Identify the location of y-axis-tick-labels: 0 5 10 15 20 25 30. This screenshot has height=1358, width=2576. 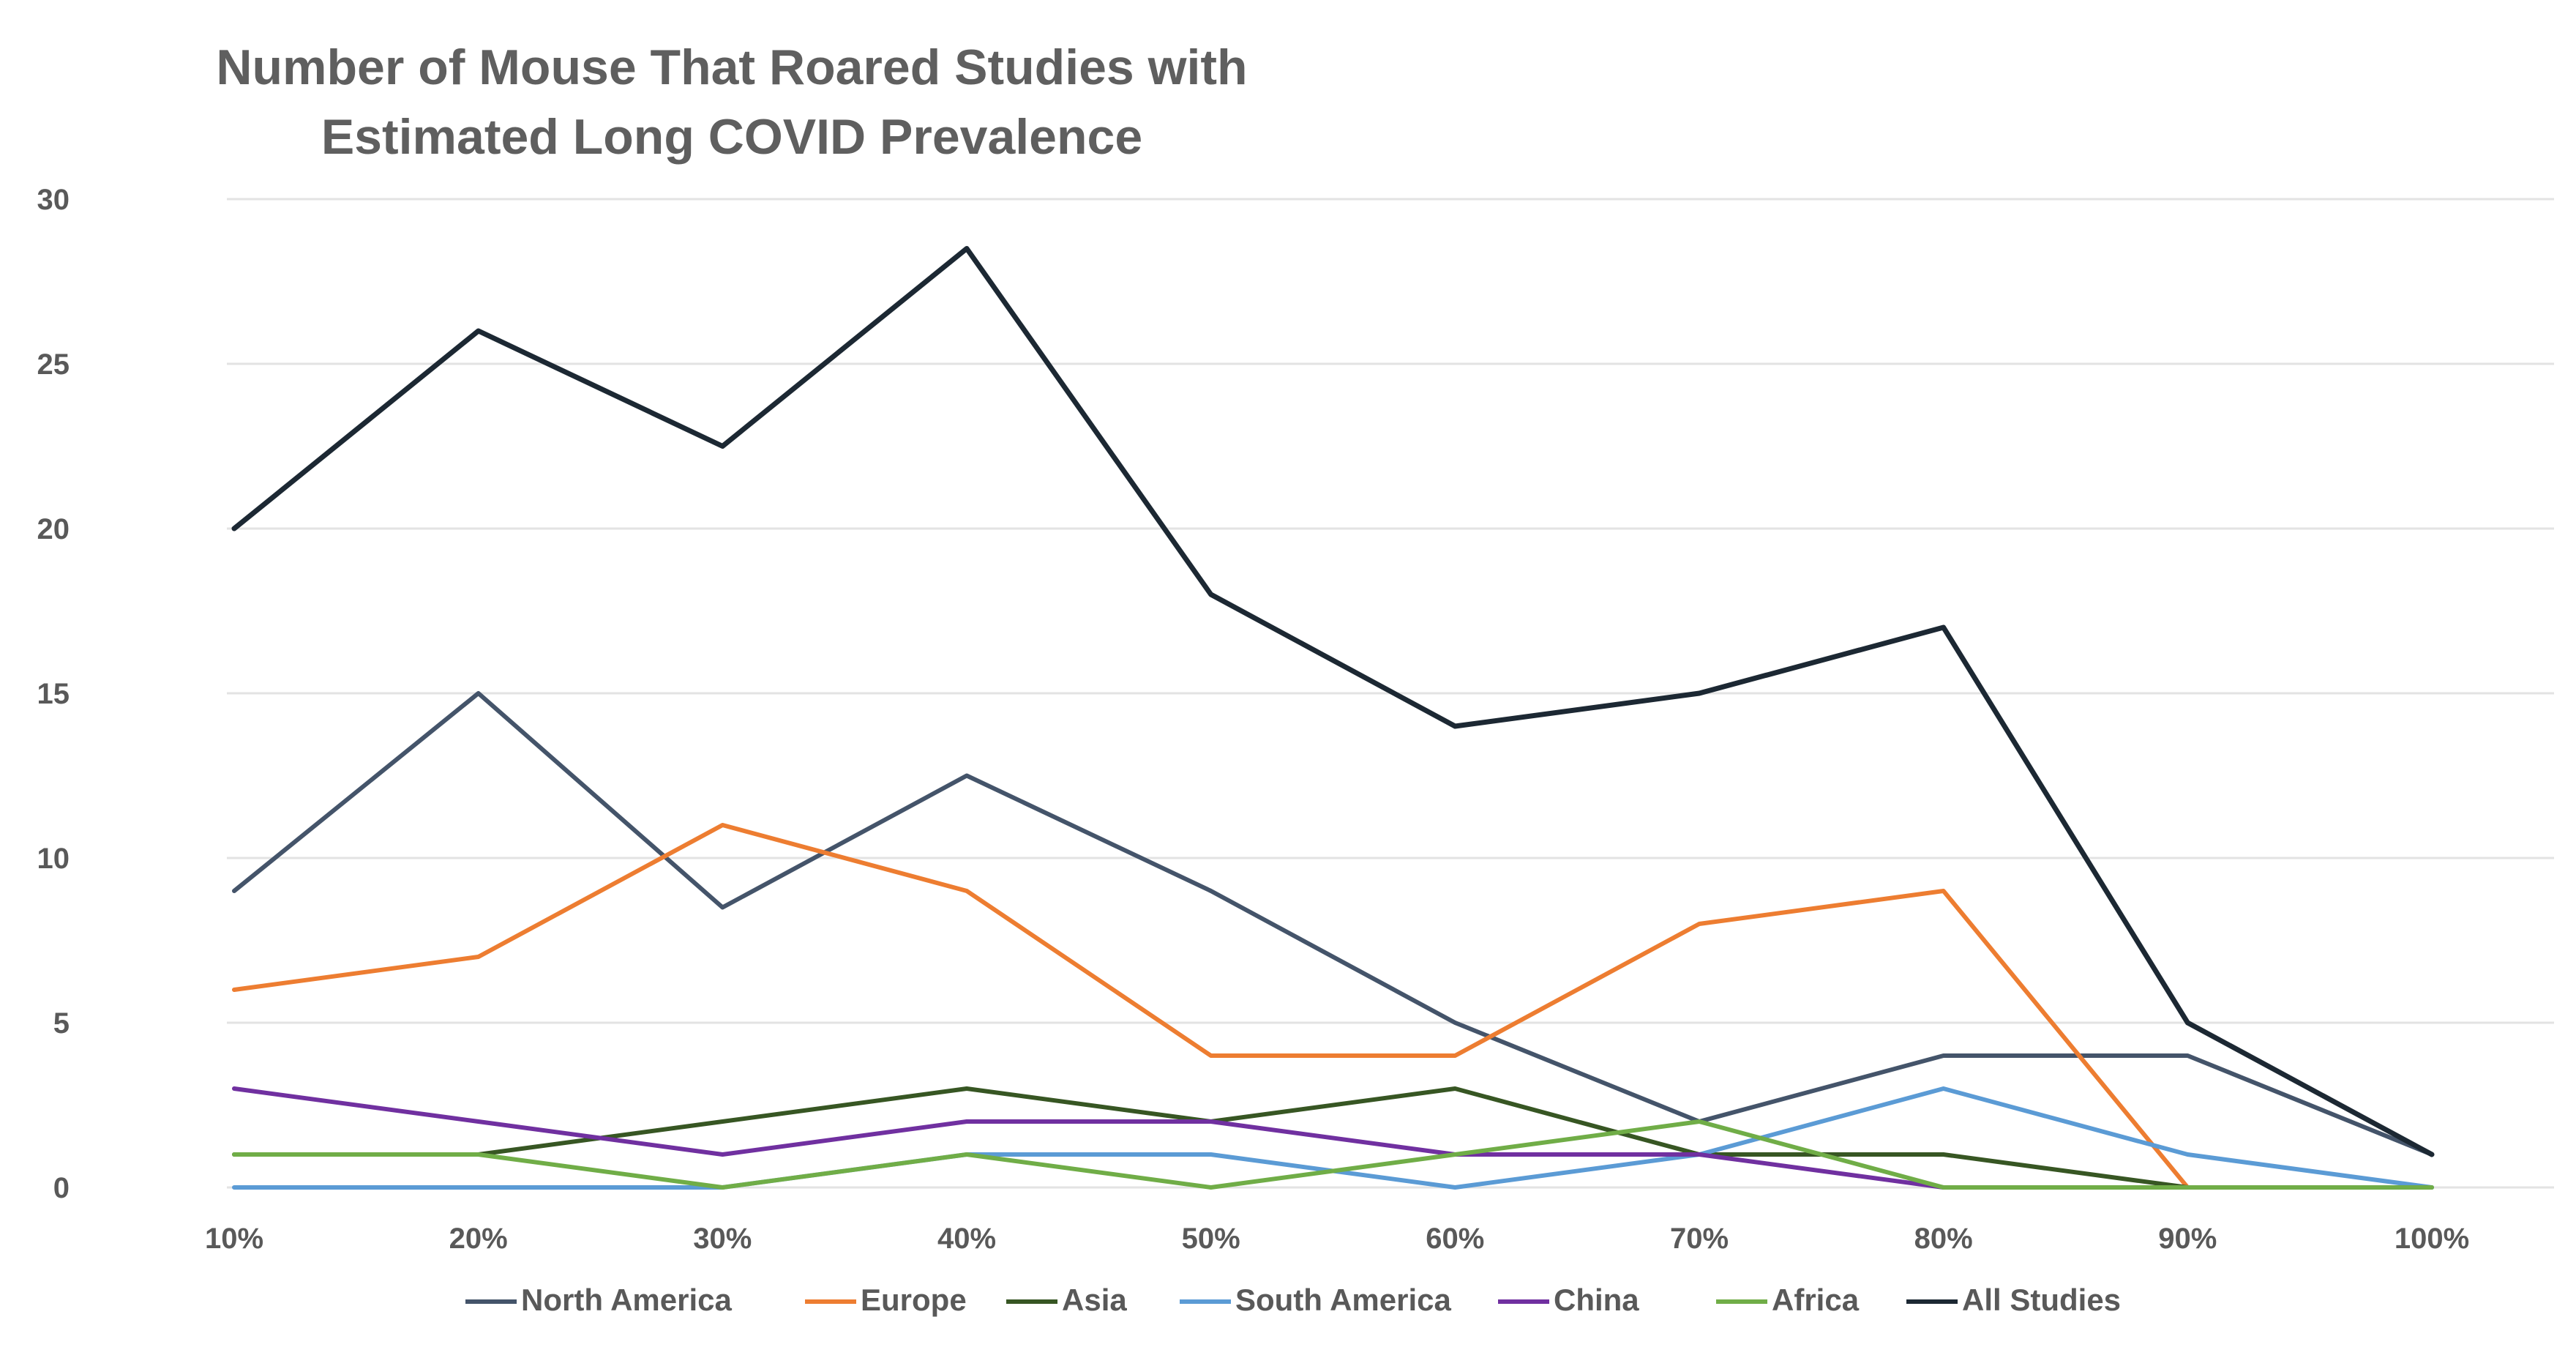
(53, 694).